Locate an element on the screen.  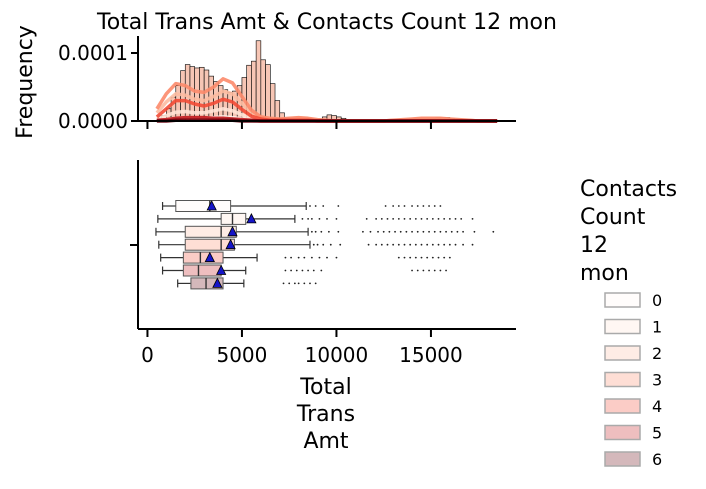
legend-item-1: 1 is located at coordinates (633, 327).